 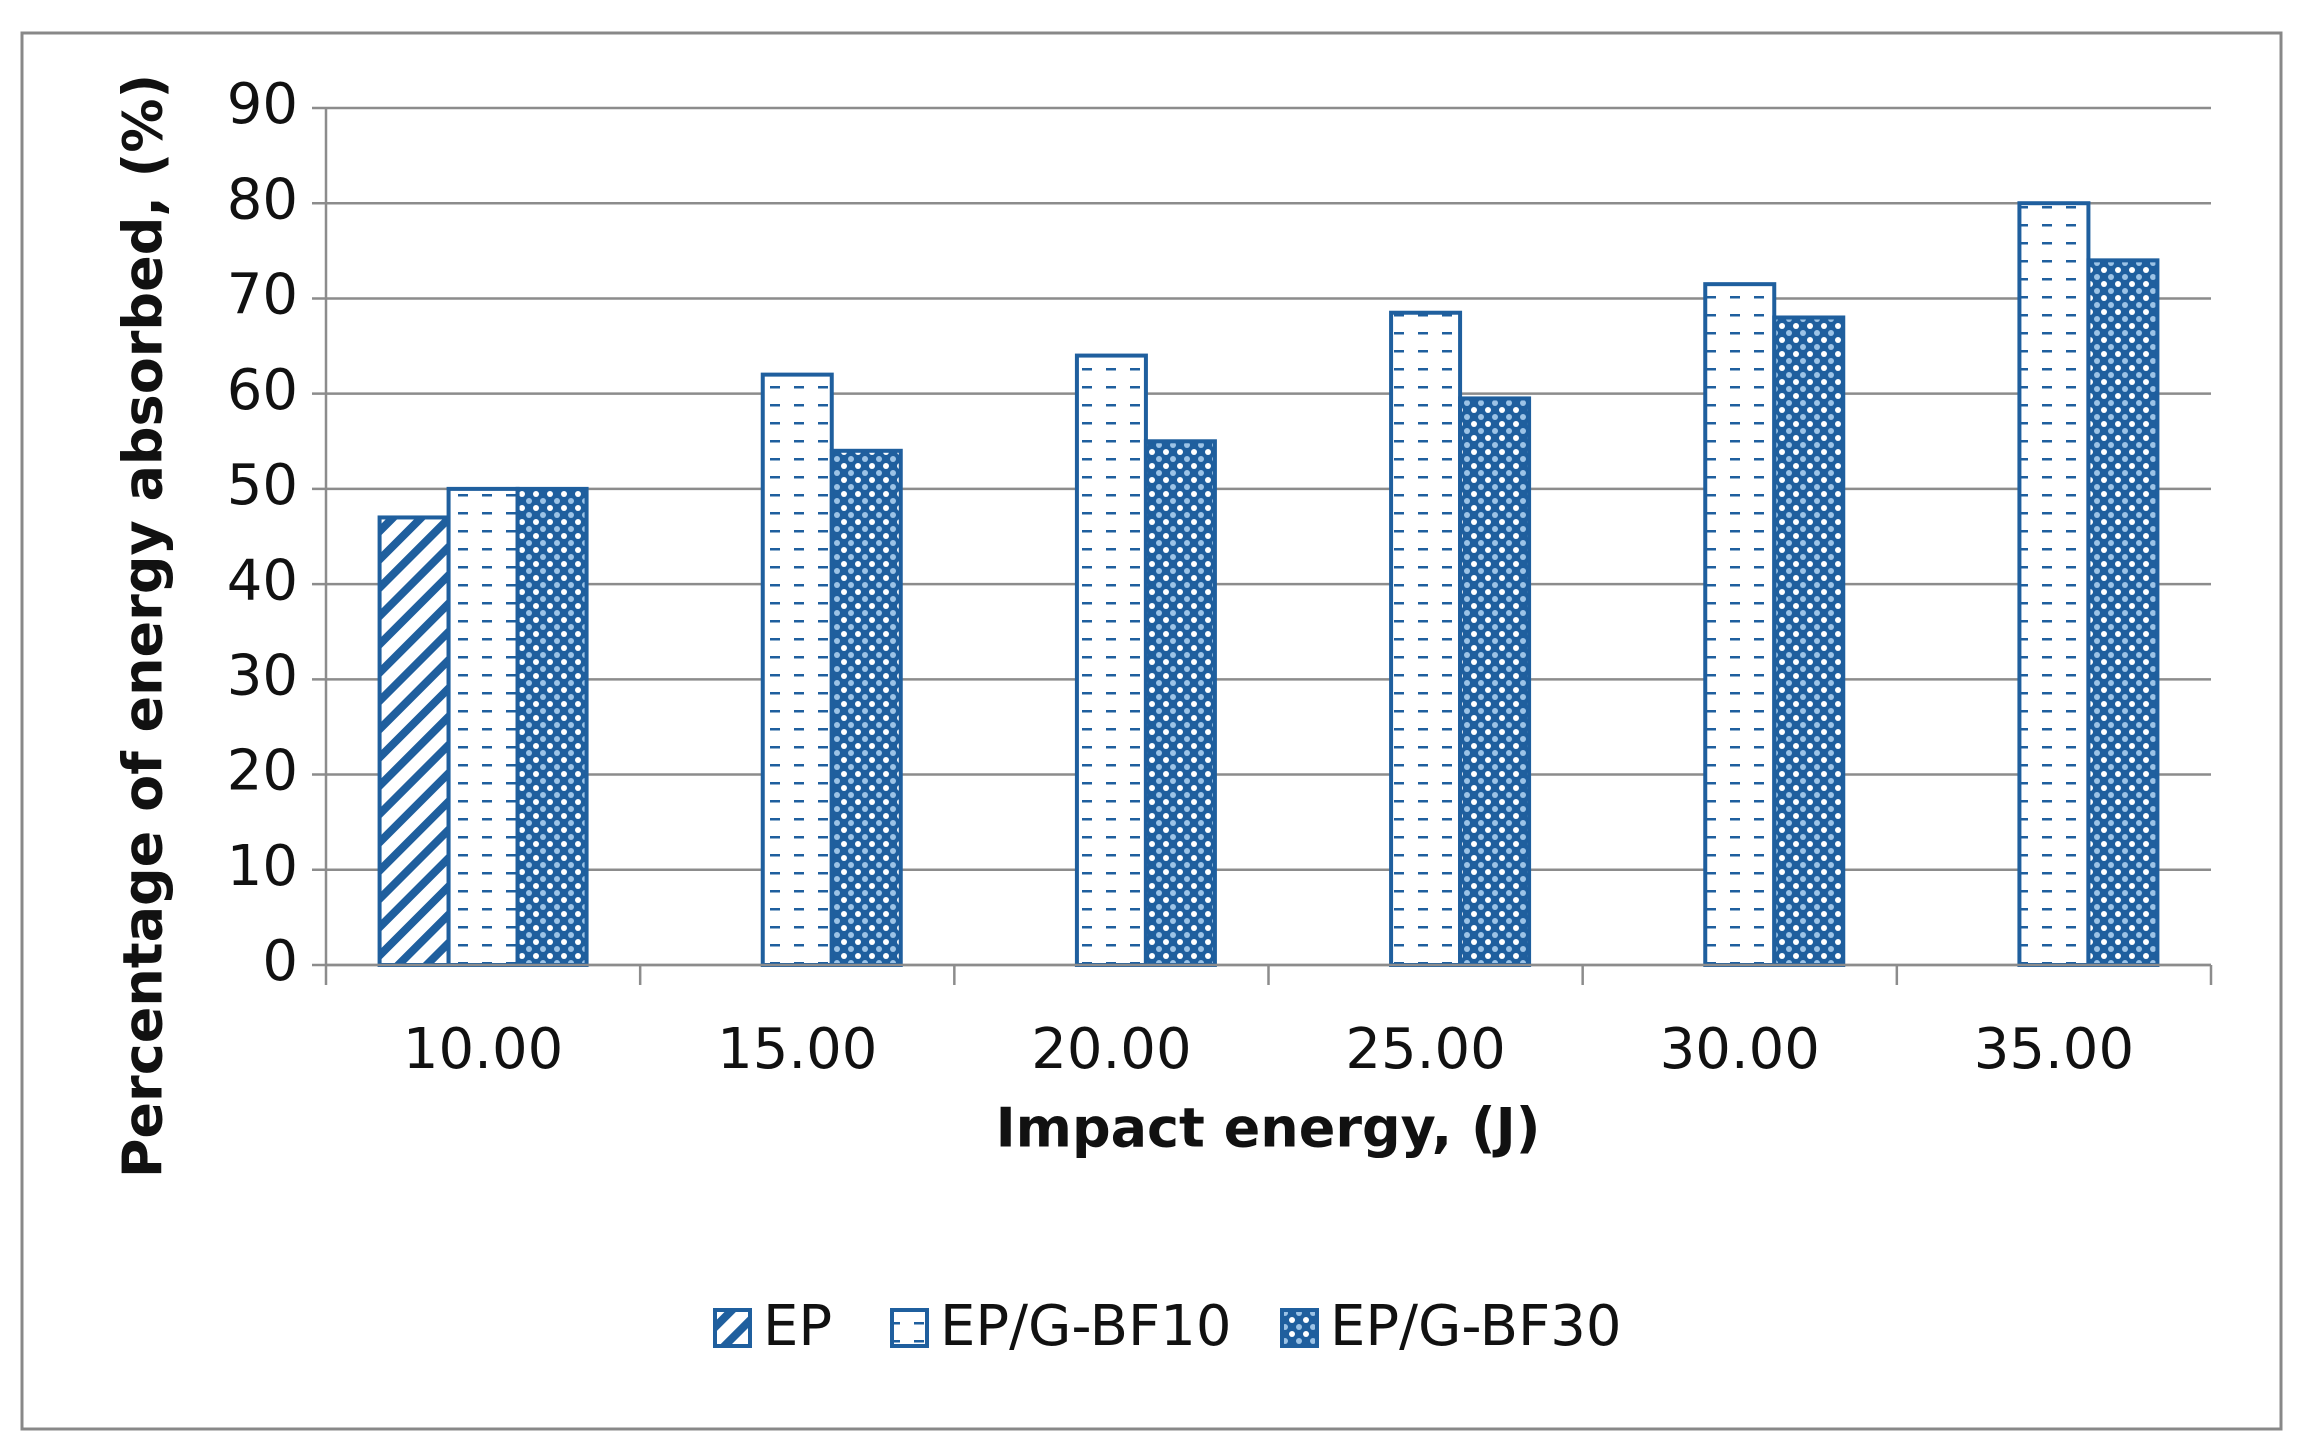 I want to click on y-tick-label: 10, so click(x=262, y=866).